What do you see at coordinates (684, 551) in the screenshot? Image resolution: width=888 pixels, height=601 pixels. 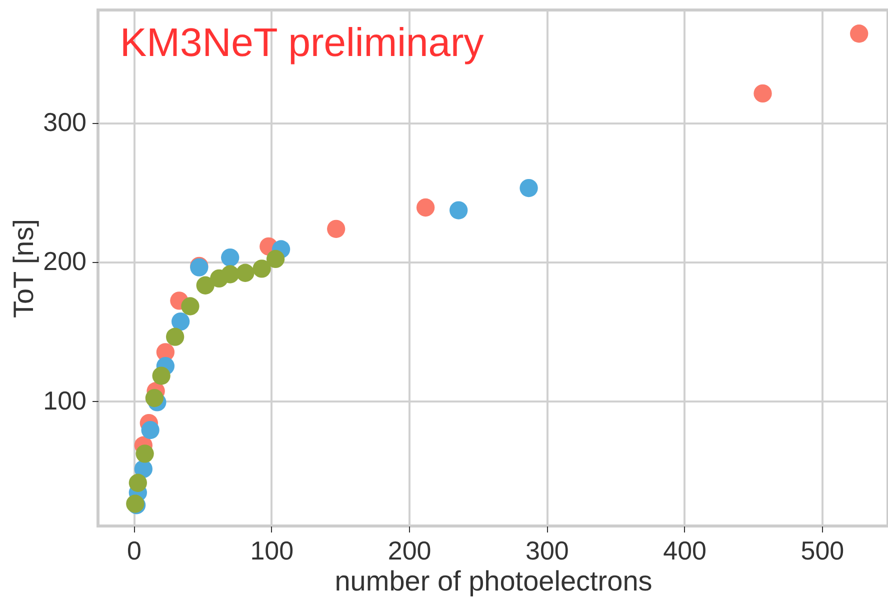 I see `x-tick-label: 400` at bounding box center [684, 551].